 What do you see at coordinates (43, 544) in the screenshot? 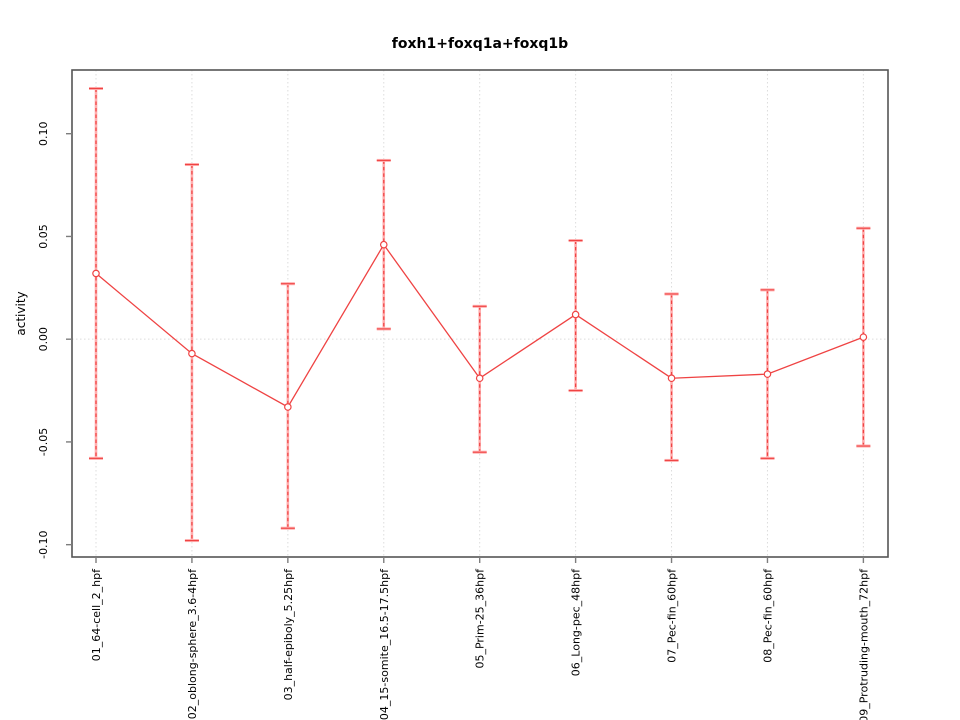
I see `y-tick-label: -0.10` at bounding box center [43, 544].